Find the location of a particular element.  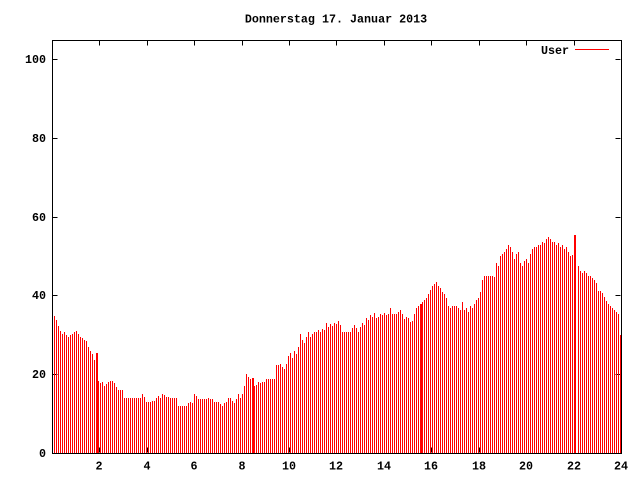

svg-text: 24 is located at coordinates (621, 466).